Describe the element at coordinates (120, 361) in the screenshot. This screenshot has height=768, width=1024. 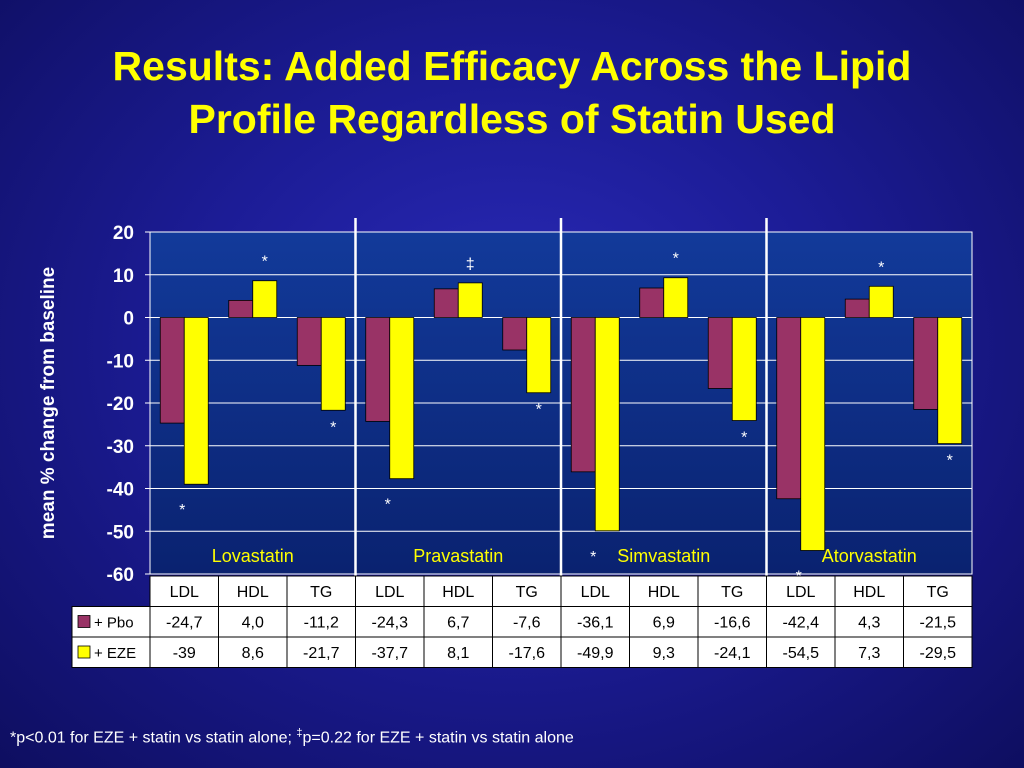
I see `y-tick-label: -10` at that location.